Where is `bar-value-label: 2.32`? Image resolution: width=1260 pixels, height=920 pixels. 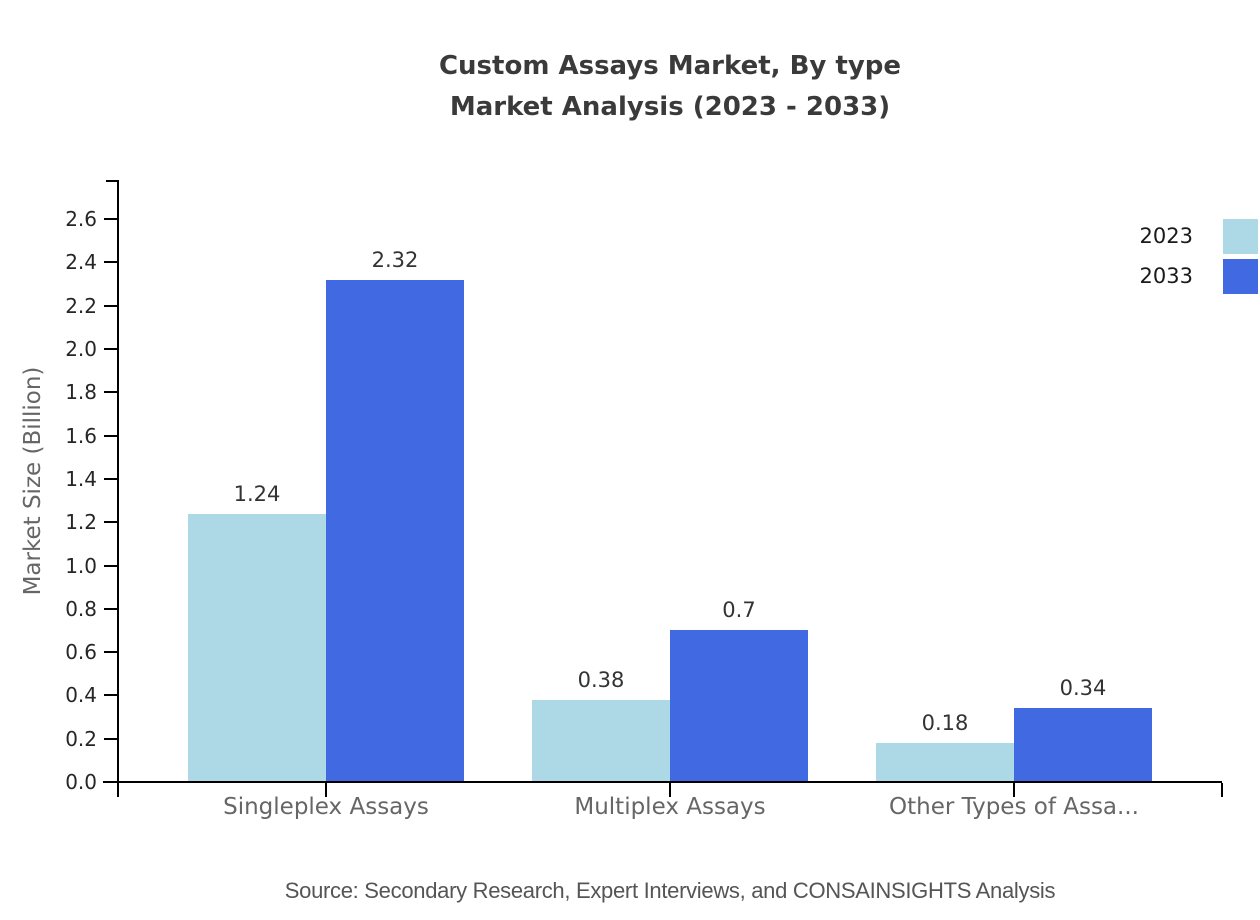
bar-value-label: 2.32 is located at coordinates (395, 259).